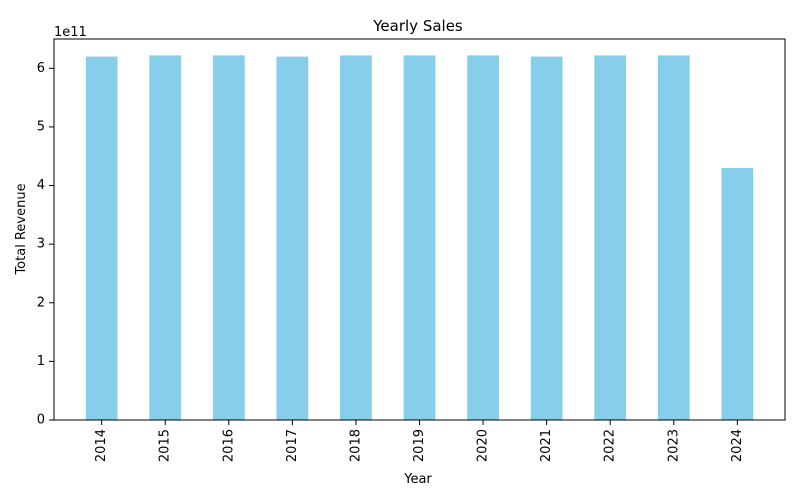 The image size is (800, 500). I want to click on x-tick-label: 2015, so click(165, 445).